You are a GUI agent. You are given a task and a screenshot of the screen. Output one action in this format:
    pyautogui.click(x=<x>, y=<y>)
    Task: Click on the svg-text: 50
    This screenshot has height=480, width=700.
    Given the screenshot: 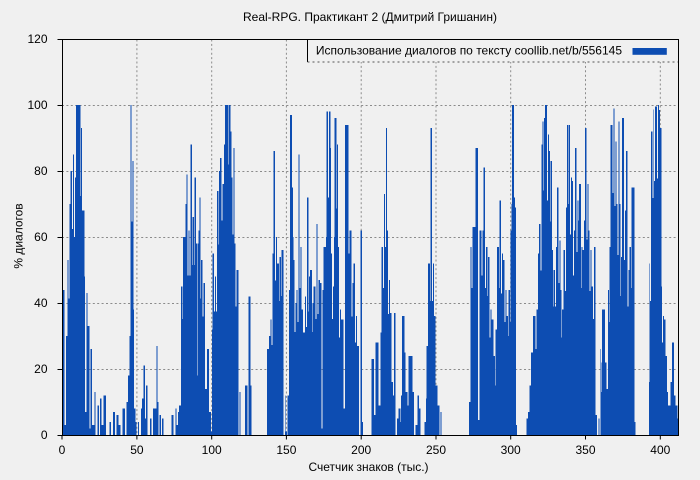 What is the action you would take?
    pyautogui.click(x=137, y=450)
    